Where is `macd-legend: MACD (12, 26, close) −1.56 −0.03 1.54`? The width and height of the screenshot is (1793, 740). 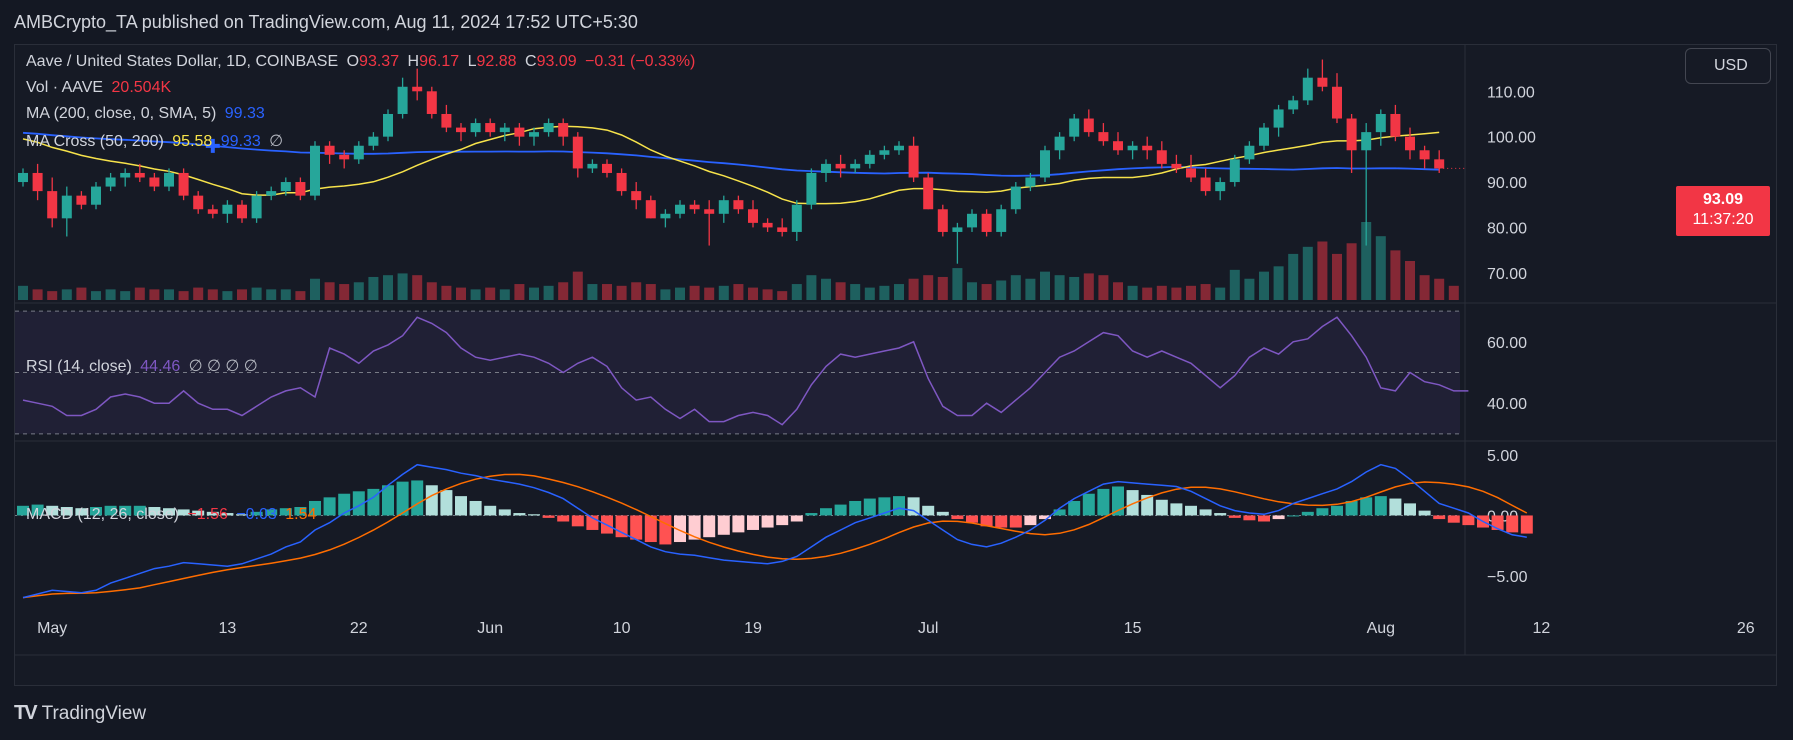 macd-legend: MACD (12, 26, close) −1.56 −0.03 1.54 is located at coordinates (173, 515).